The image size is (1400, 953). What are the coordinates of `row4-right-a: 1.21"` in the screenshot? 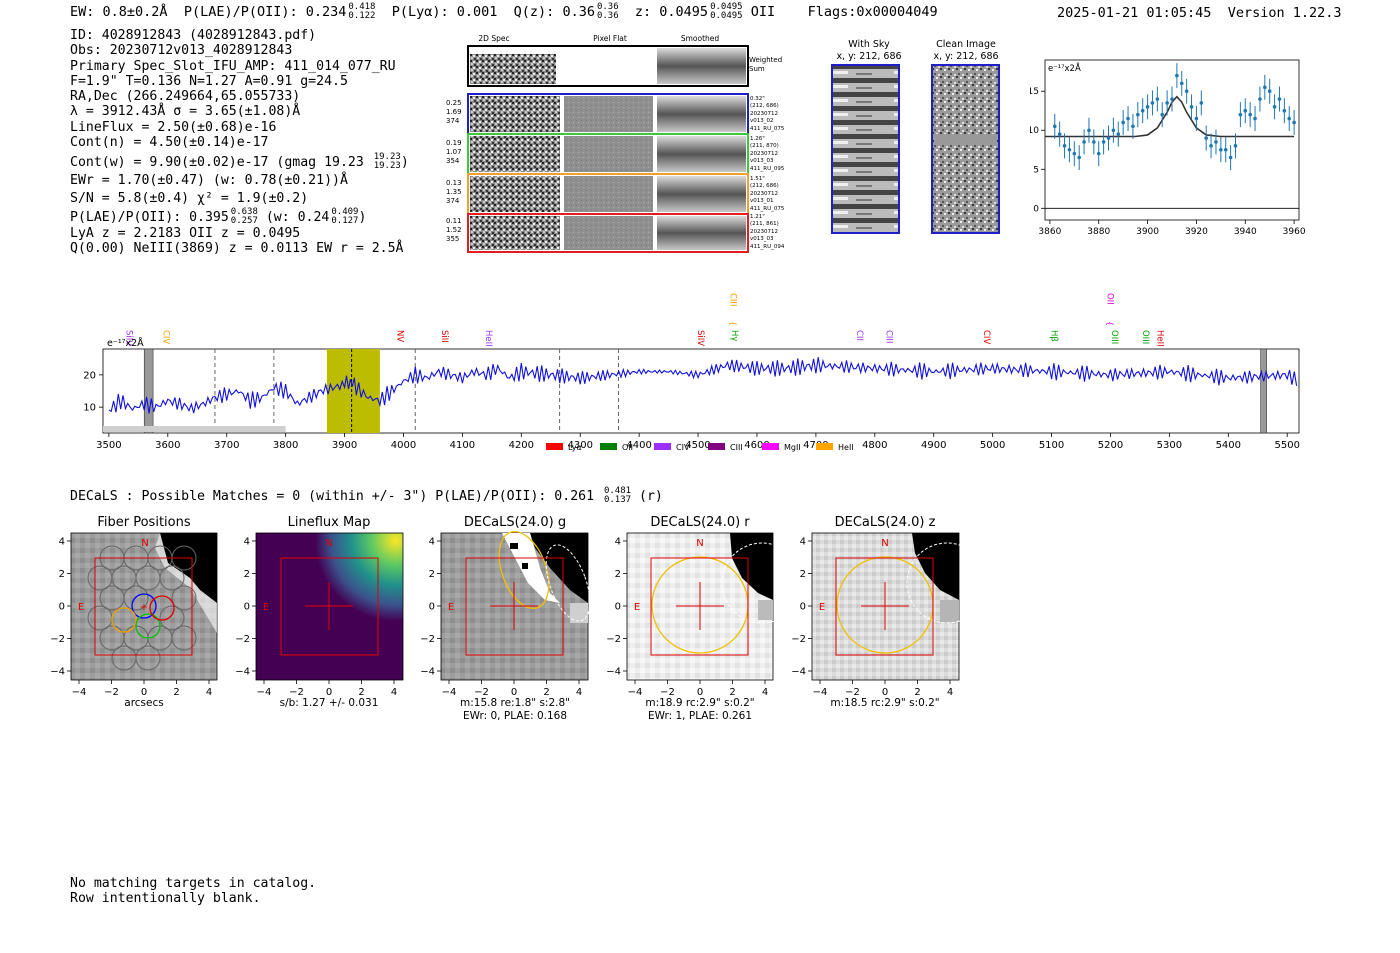 It's located at (757, 217).